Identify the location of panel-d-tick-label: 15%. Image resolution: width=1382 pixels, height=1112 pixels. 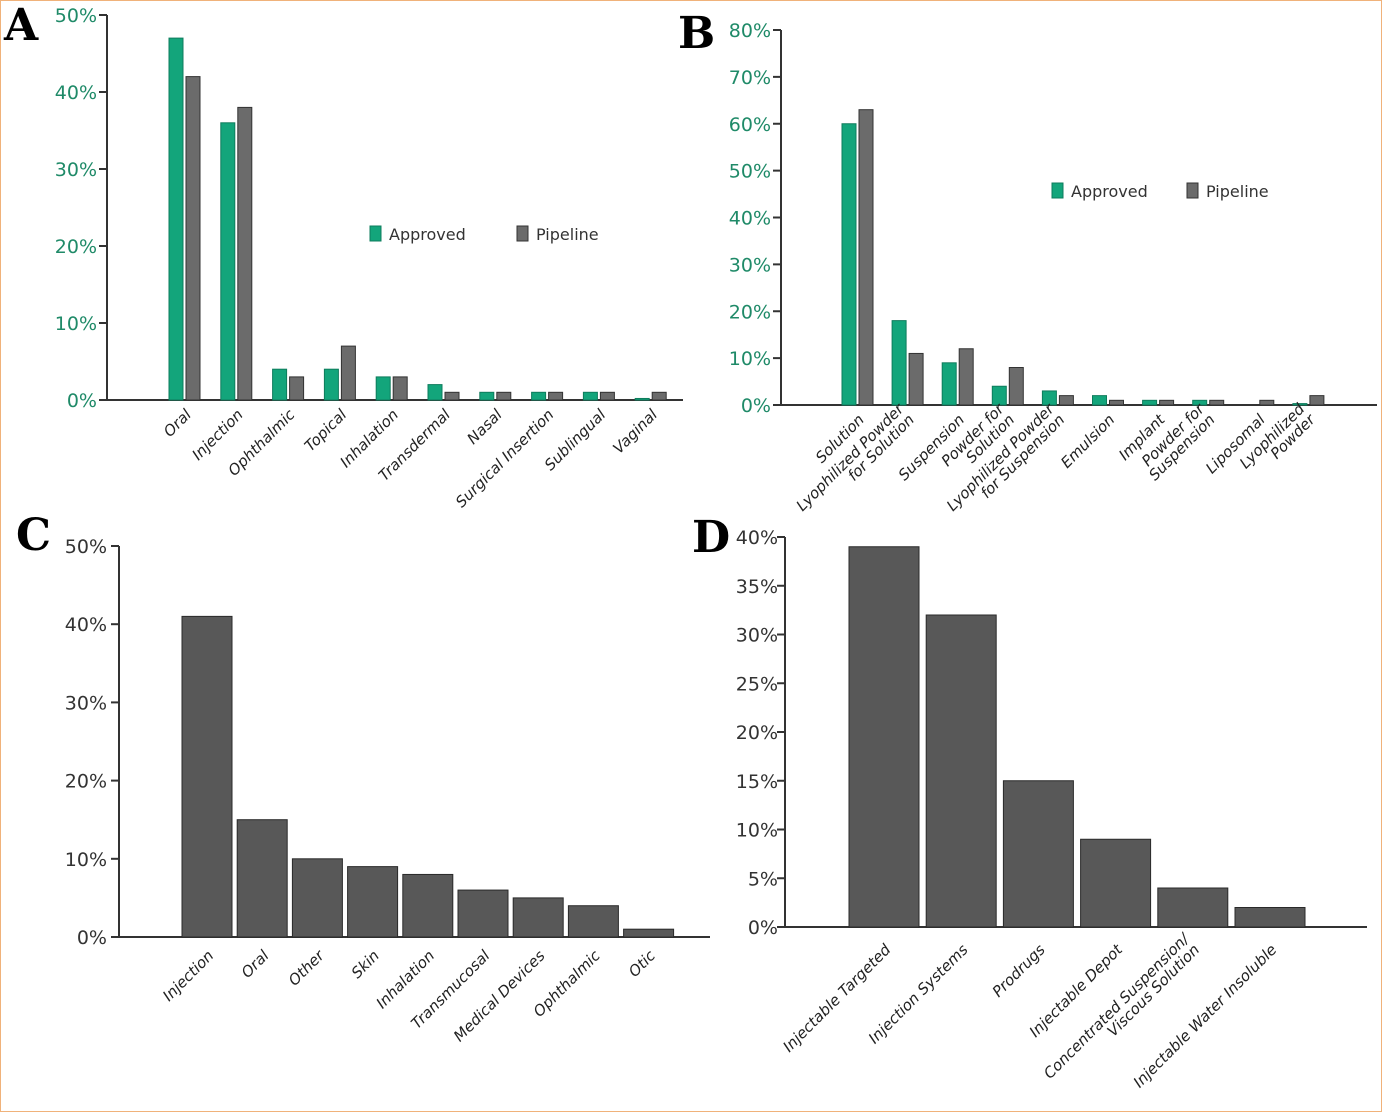
(757, 782).